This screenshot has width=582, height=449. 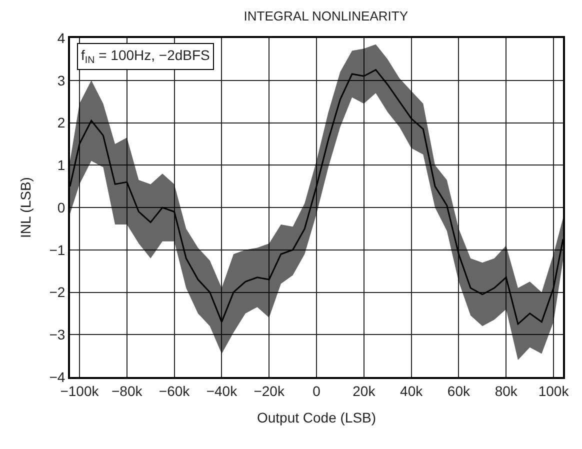 What do you see at coordinates (145, 56) in the screenshot?
I see `annotation: f$_{IN}$ = 100Hz, −2dBFS` at bounding box center [145, 56].